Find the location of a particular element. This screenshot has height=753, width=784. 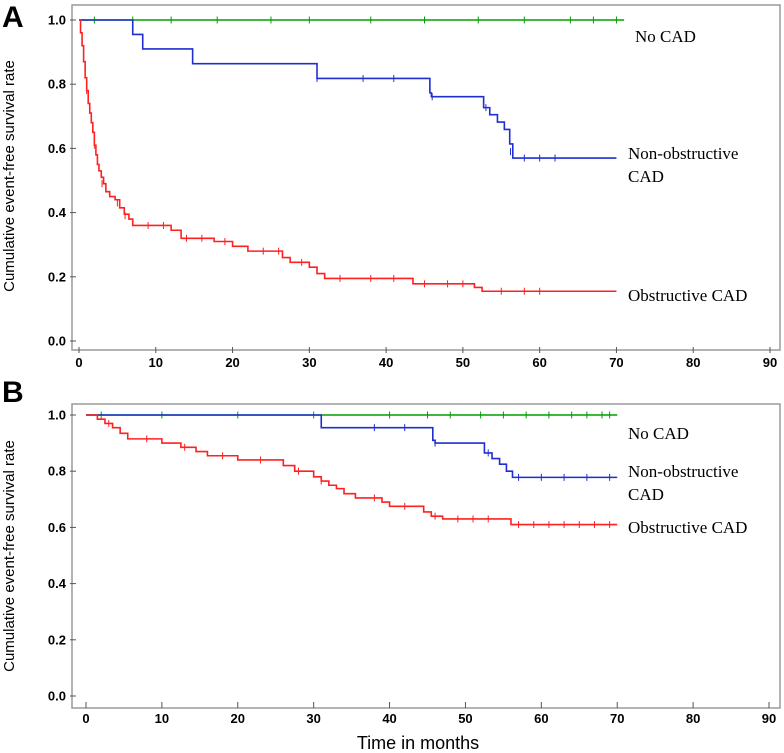

panel-b-letter: B is located at coordinates (13, 392).